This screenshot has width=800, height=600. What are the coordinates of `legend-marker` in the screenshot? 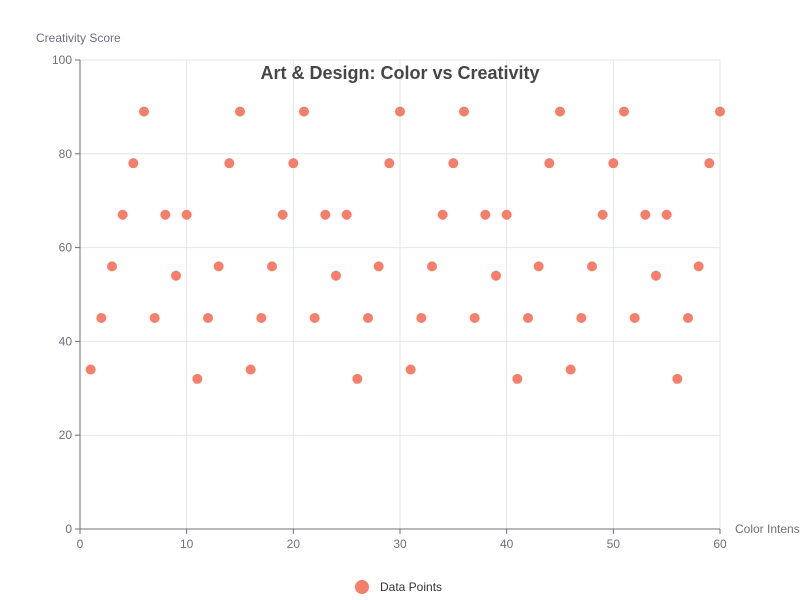 It's located at (362, 587).